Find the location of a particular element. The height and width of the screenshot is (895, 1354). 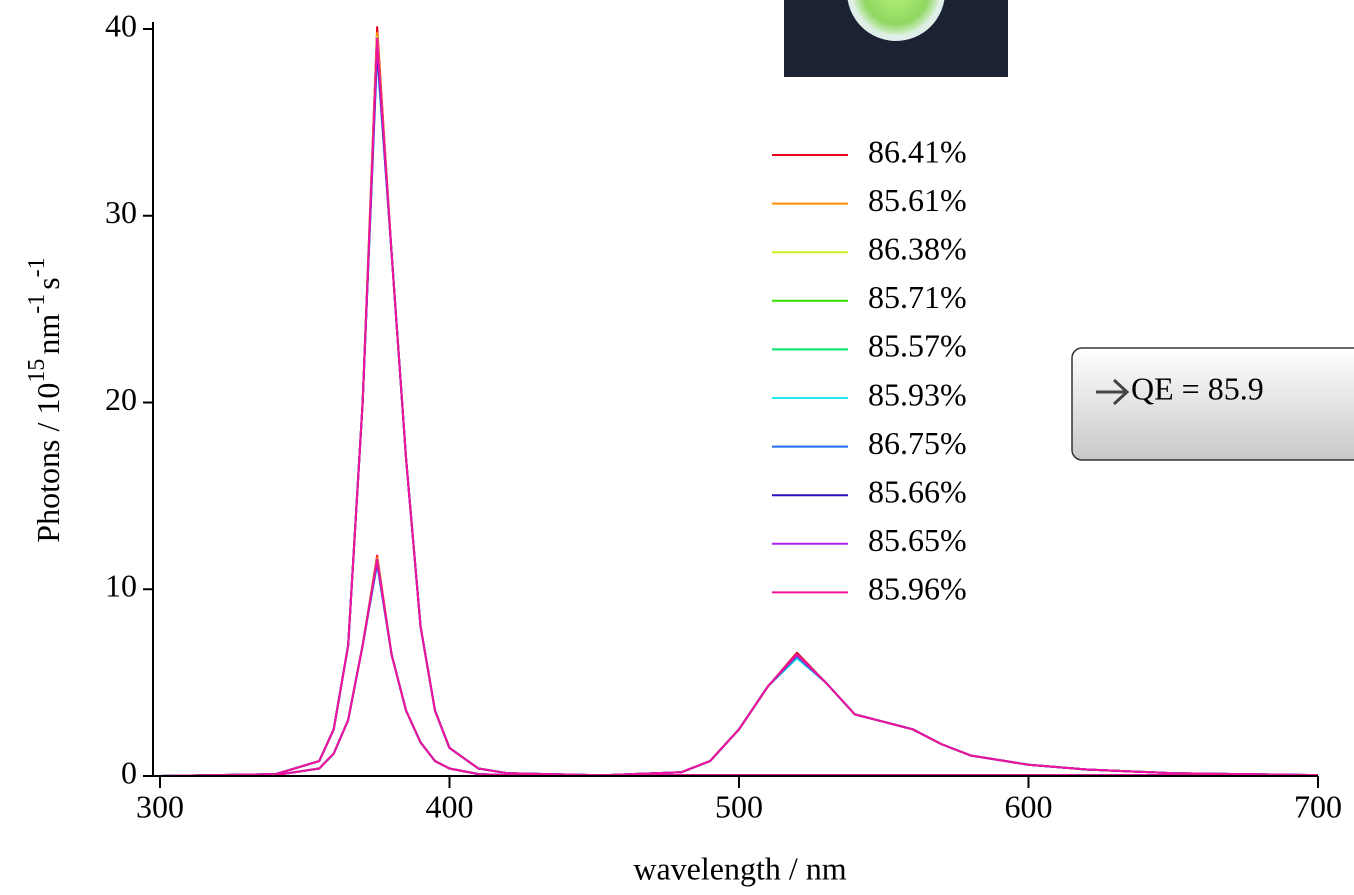

y-label-part: nm is located at coordinates (48, 334).